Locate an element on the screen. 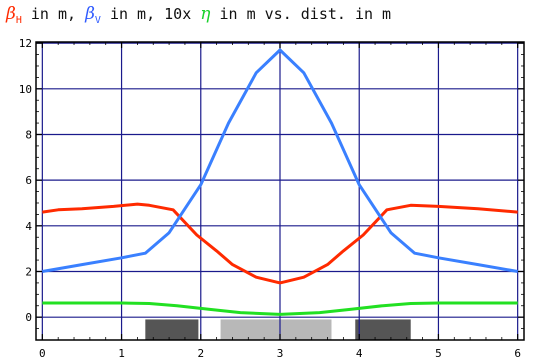 The image size is (556, 363). eta-symbol: η is located at coordinates (205, 14).